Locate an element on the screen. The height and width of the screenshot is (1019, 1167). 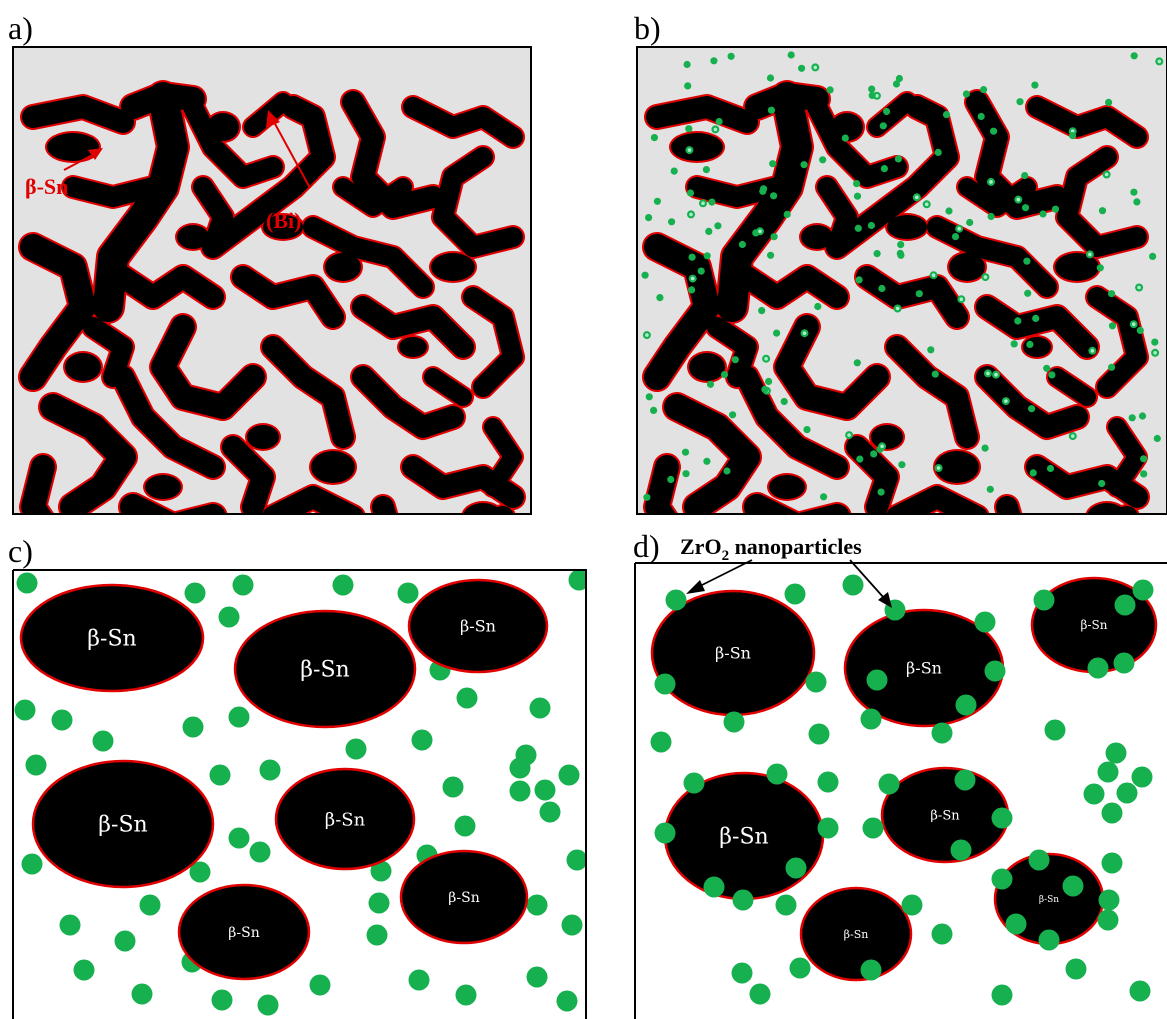
panel-label-c: c) is located at coordinates (20, 551).